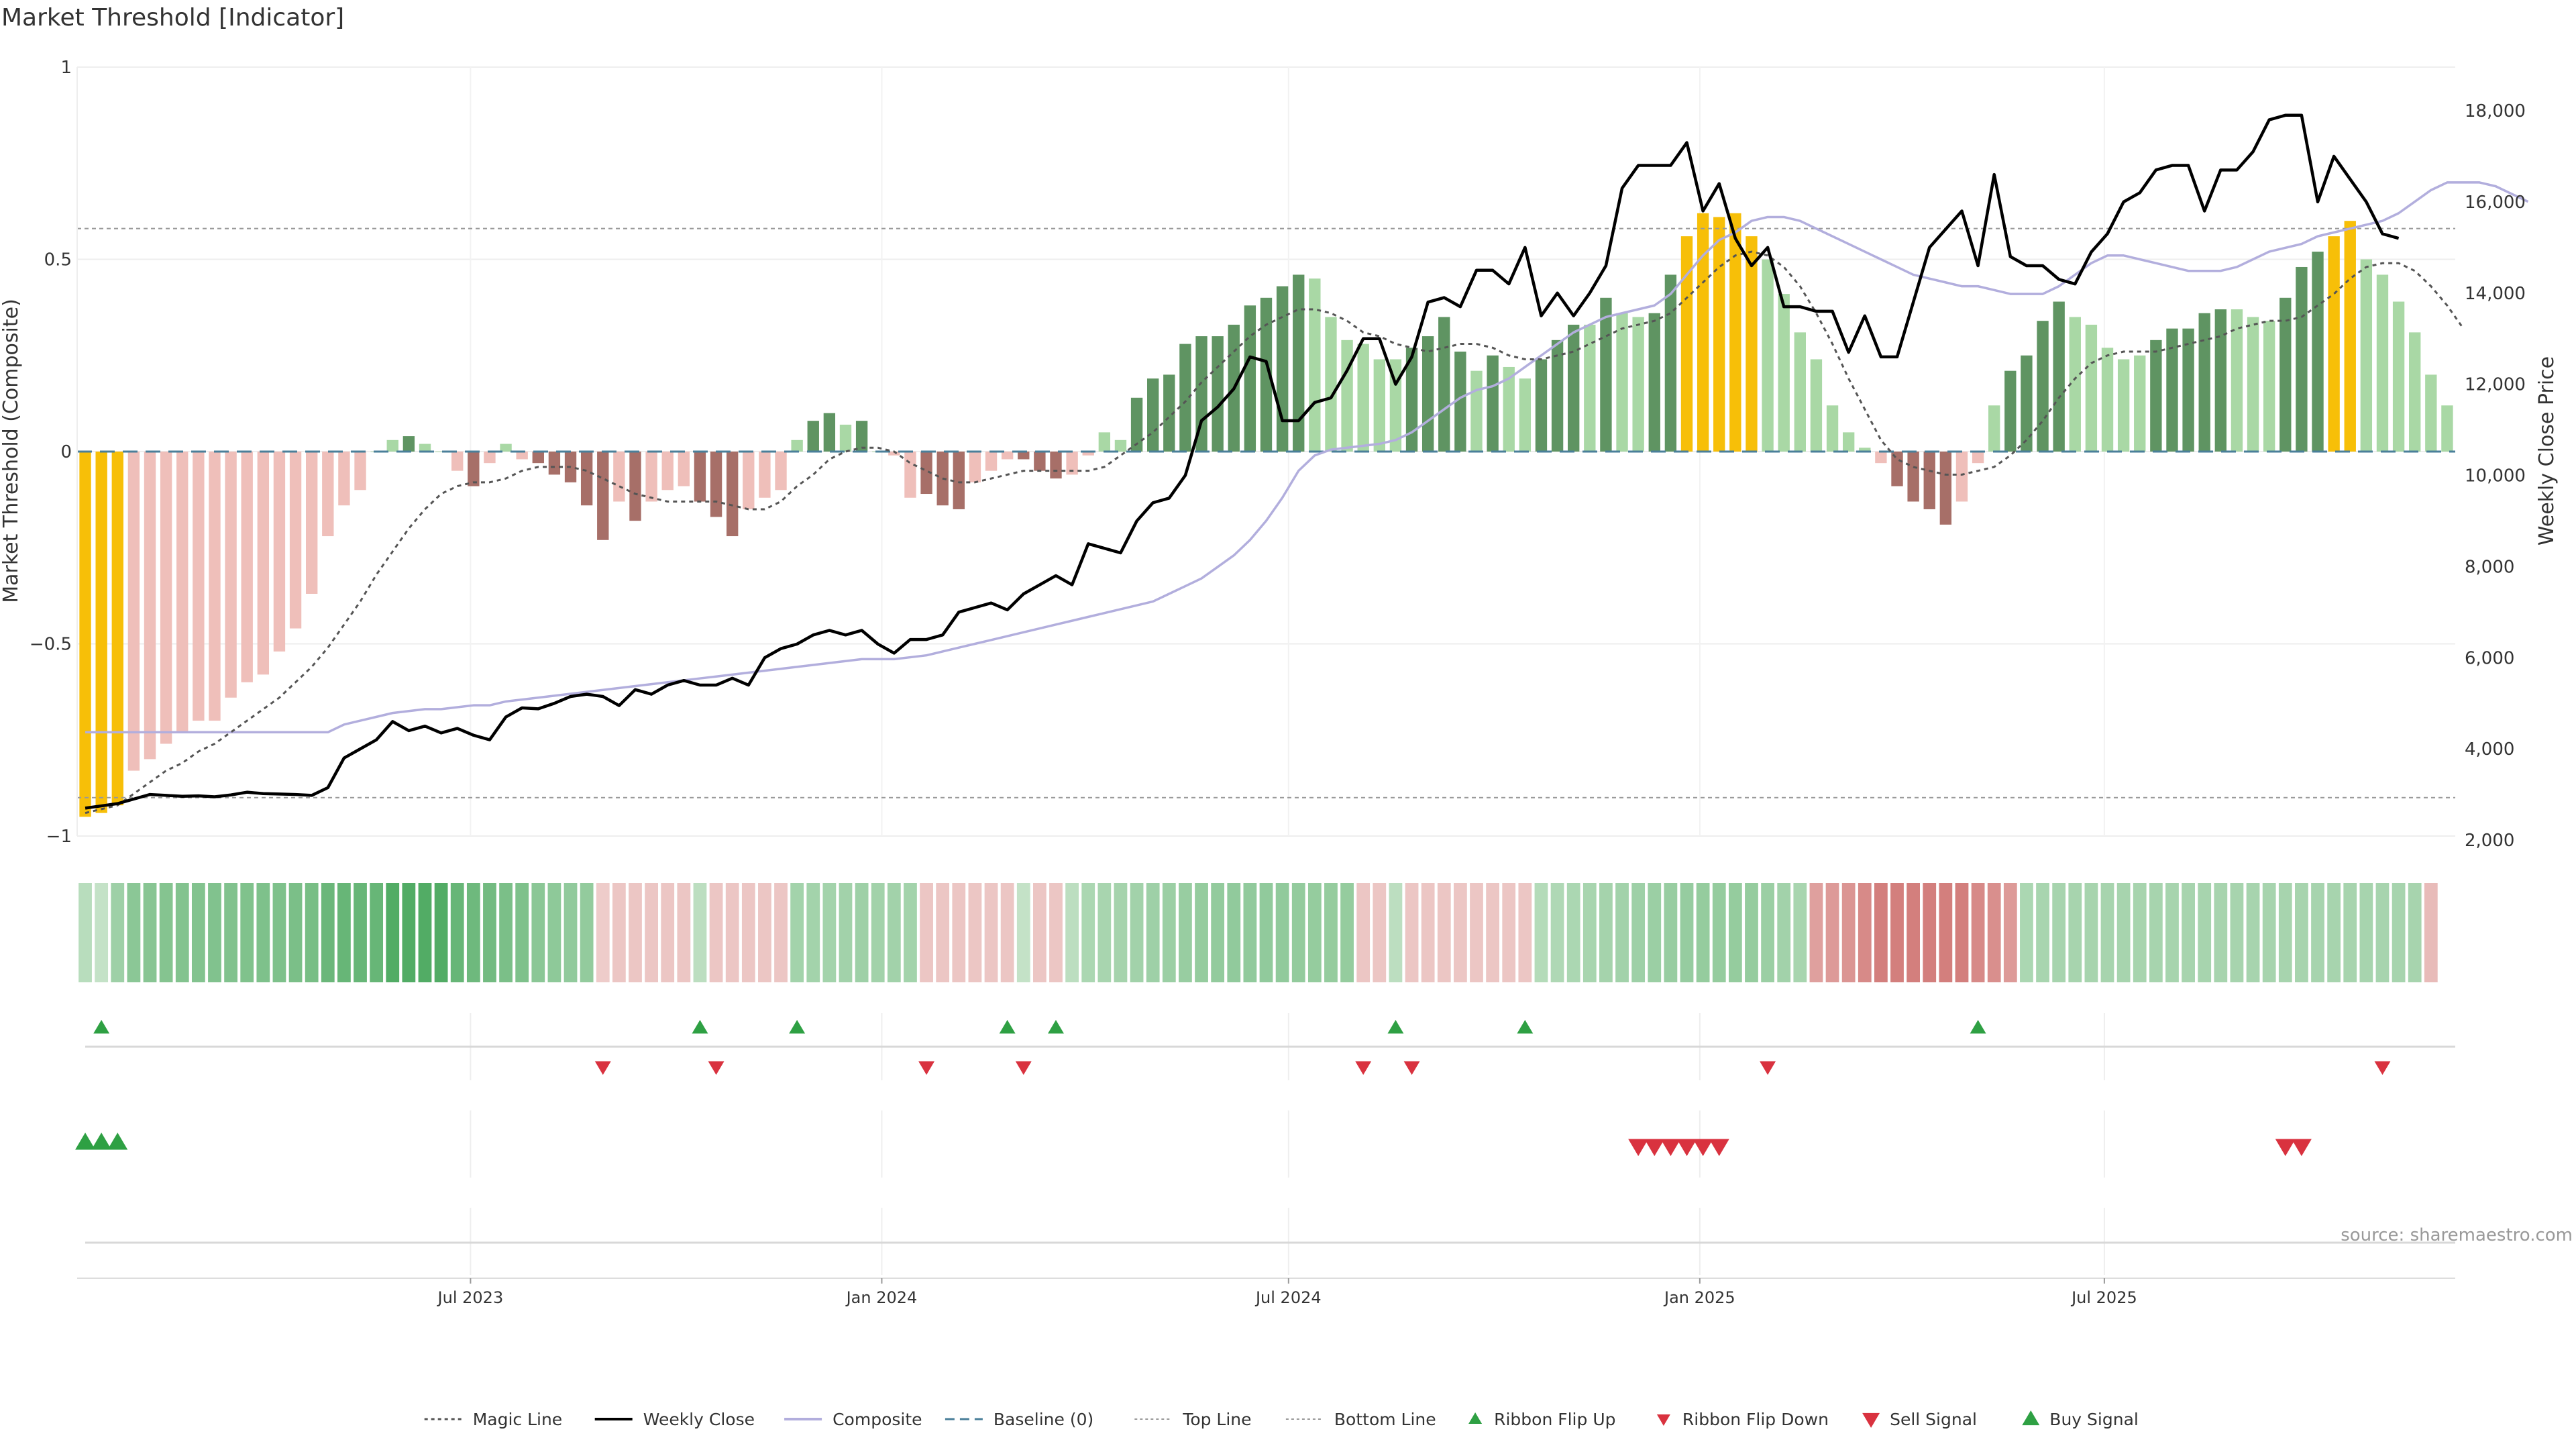  I want to click on legend-item: Ribbon Flip Up, so click(1542, 1420).